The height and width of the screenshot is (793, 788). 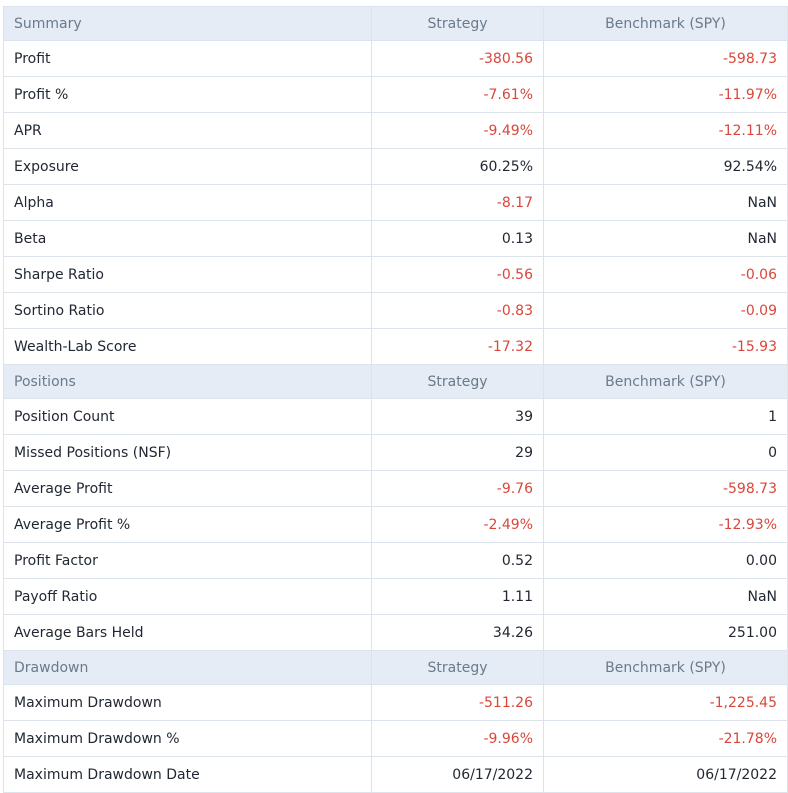 What do you see at coordinates (457, 416) in the screenshot?
I see `strategy-value: 39` at bounding box center [457, 416].